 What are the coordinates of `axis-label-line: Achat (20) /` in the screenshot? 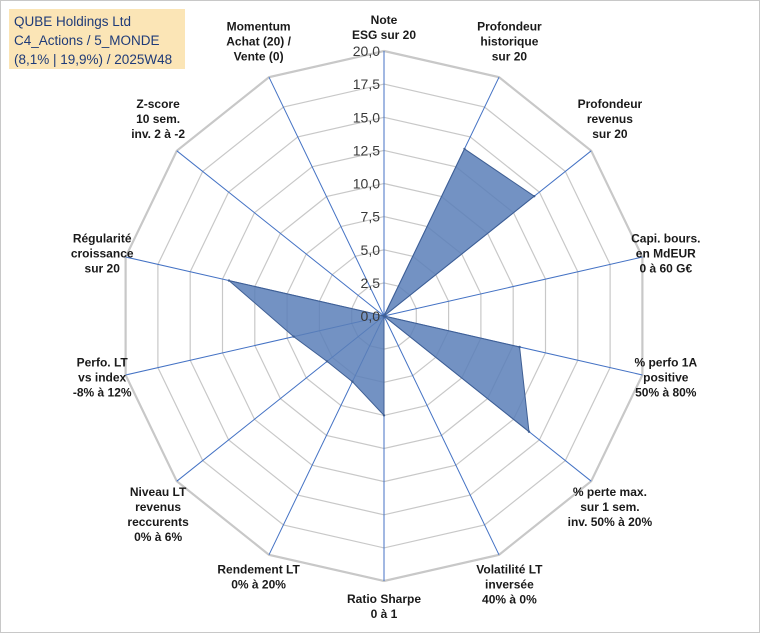 It's located at (258, 42).